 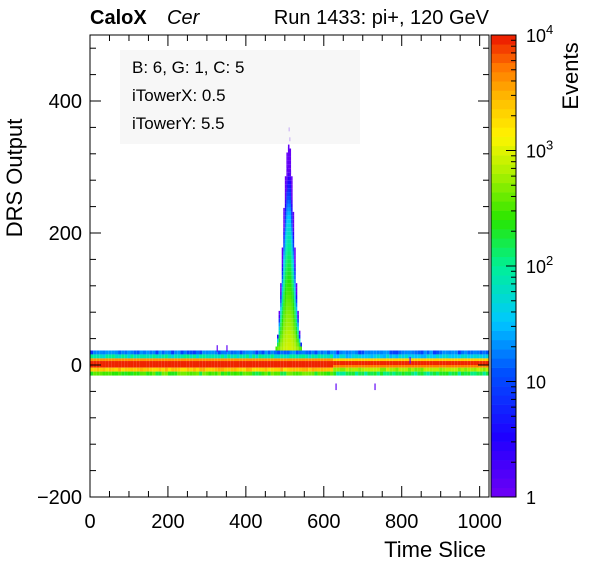 I want to click on info-line-3: iTowerY: 5.5, so click(x=178, y=123).